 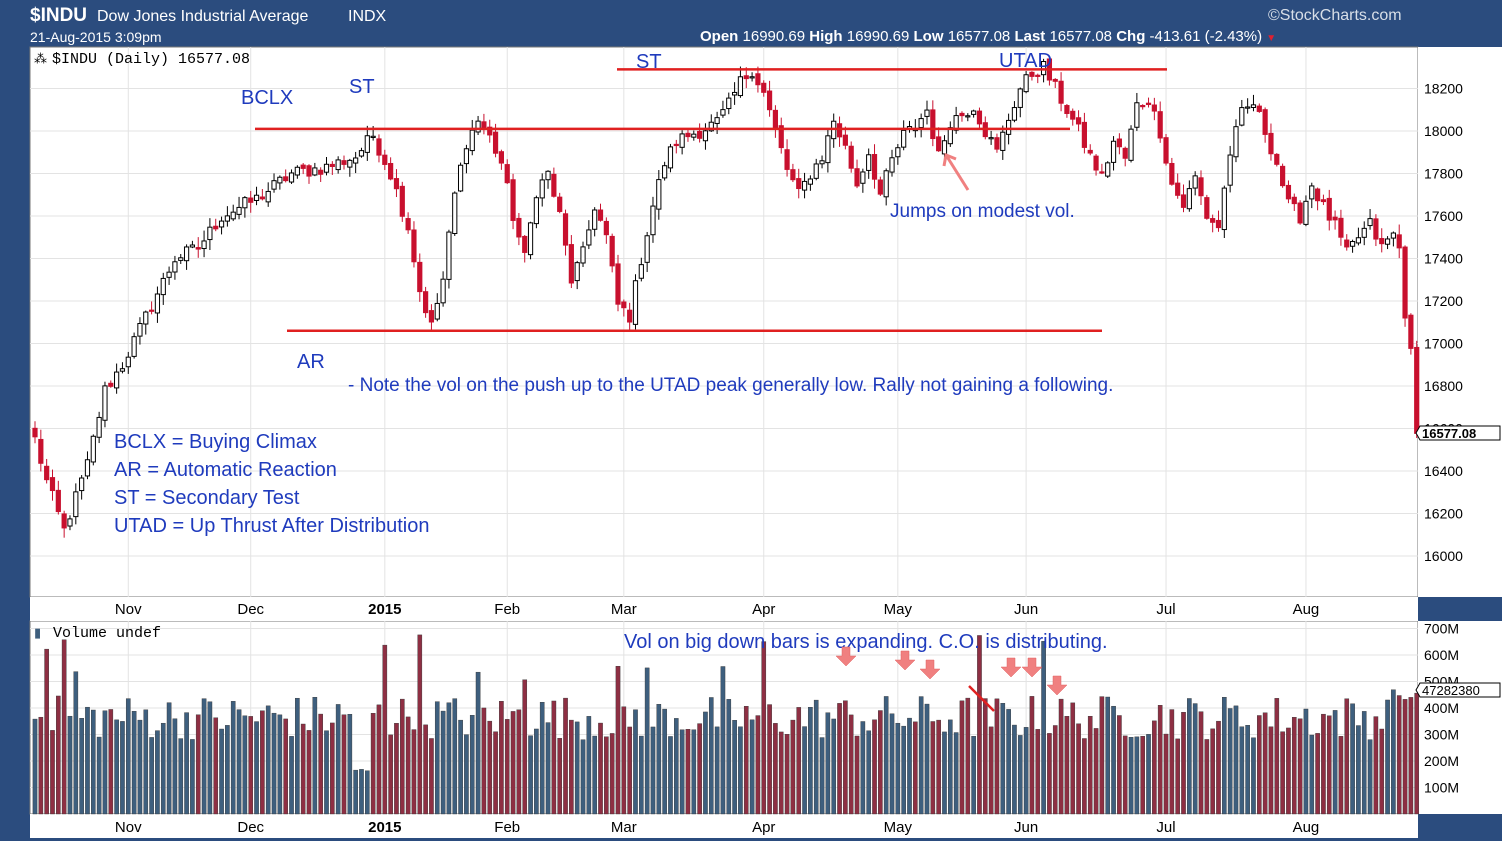 I want to click on last-volume-tag: 47282380, so click(x=1458, y=690).